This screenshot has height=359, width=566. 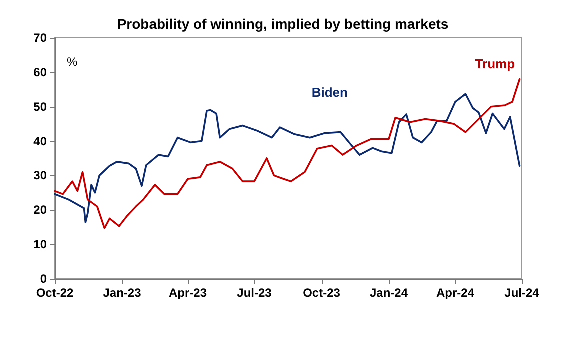 What do you see at coordinates (122, 293) in the screenshot?
I see `x-tick-label: Jan-23` at bounding box center [122, 293].